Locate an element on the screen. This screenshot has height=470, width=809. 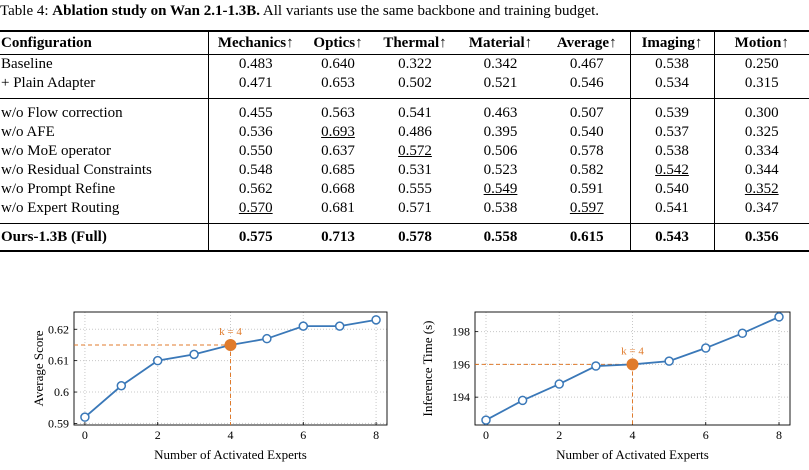
caption-title: Ablation study on Wan 2.1-1.3B. is located at coordinates (156, 11).